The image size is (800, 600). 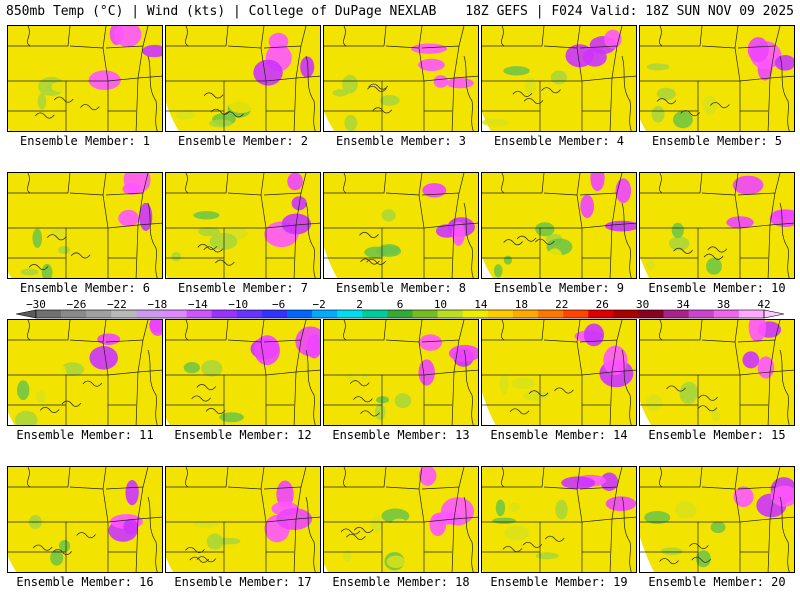 What do you see at coordinates (481, 305) in the screenshot?
I see `colorbar-tick-label: 14` at bounding box center [481, 305].